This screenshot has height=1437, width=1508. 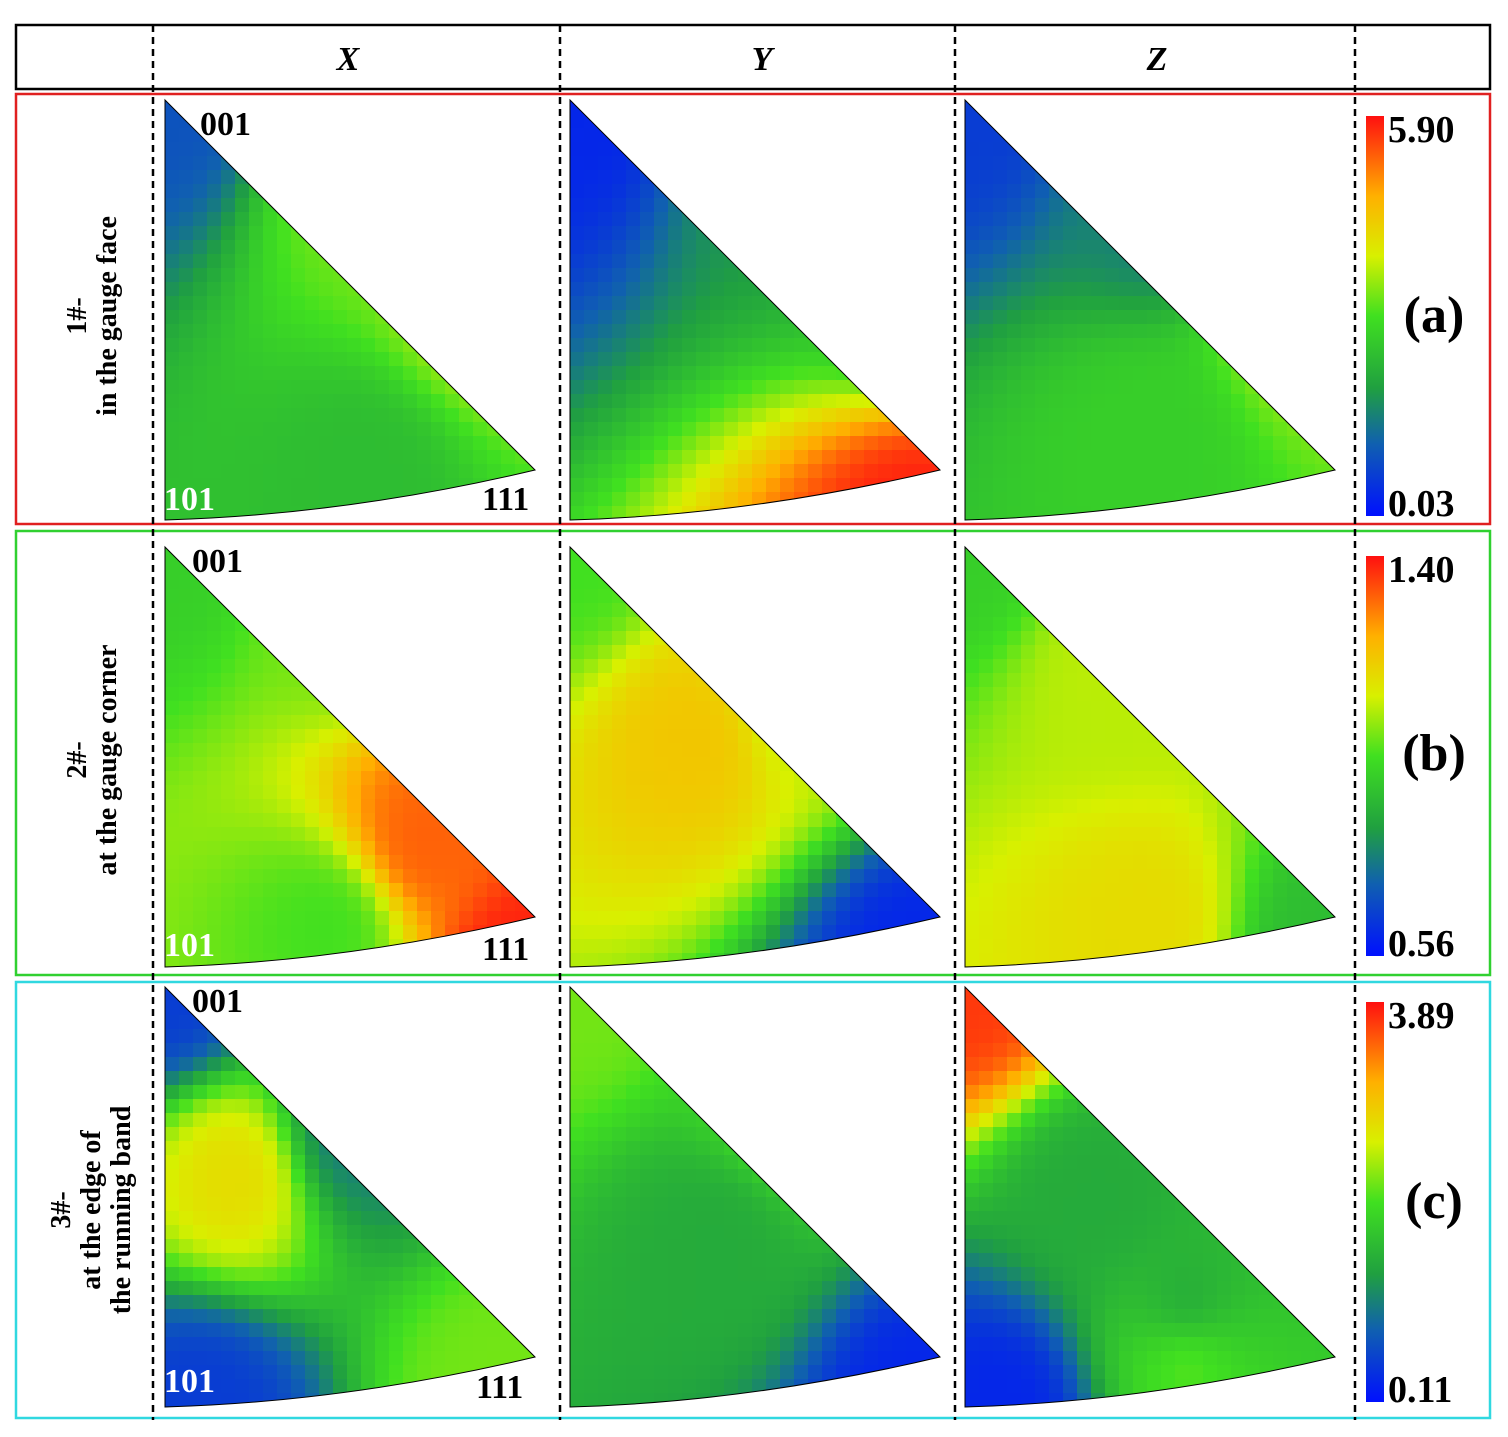 I want to click on pole-101-b: 101, so click(x=189, y=945).